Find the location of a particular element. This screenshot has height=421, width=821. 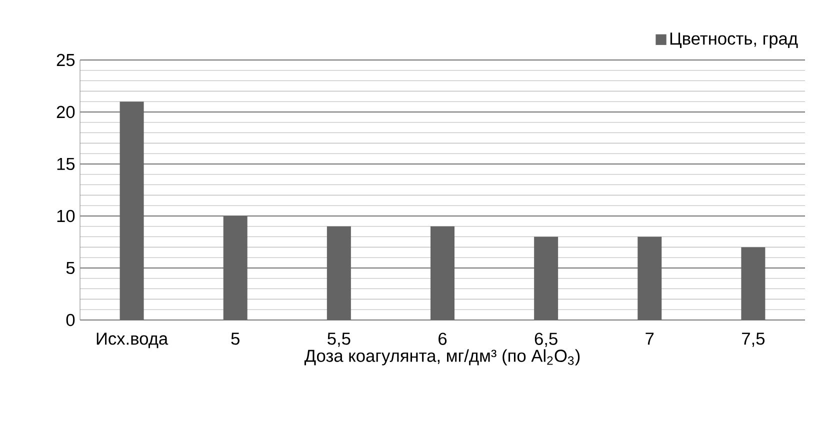

x-tick-label: 5,5 is located at coordinates (339, 339).